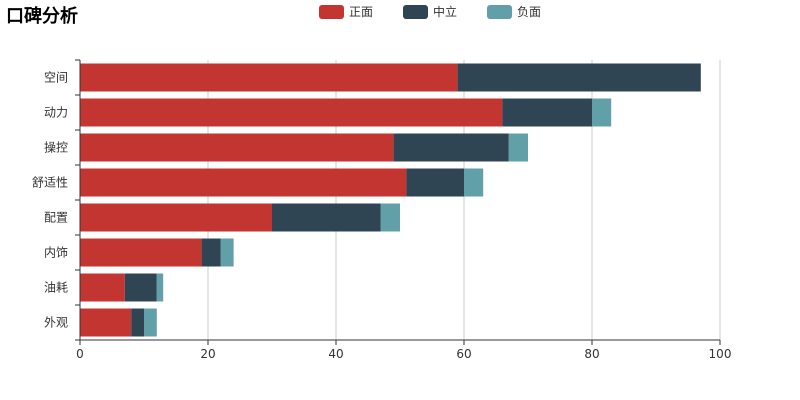 The width and height of the screenshot is (800, 400). What do you see at coordinates (56, 147) in the screenshot?
I see `category-label: 操控` at bounding box center [56, 147].